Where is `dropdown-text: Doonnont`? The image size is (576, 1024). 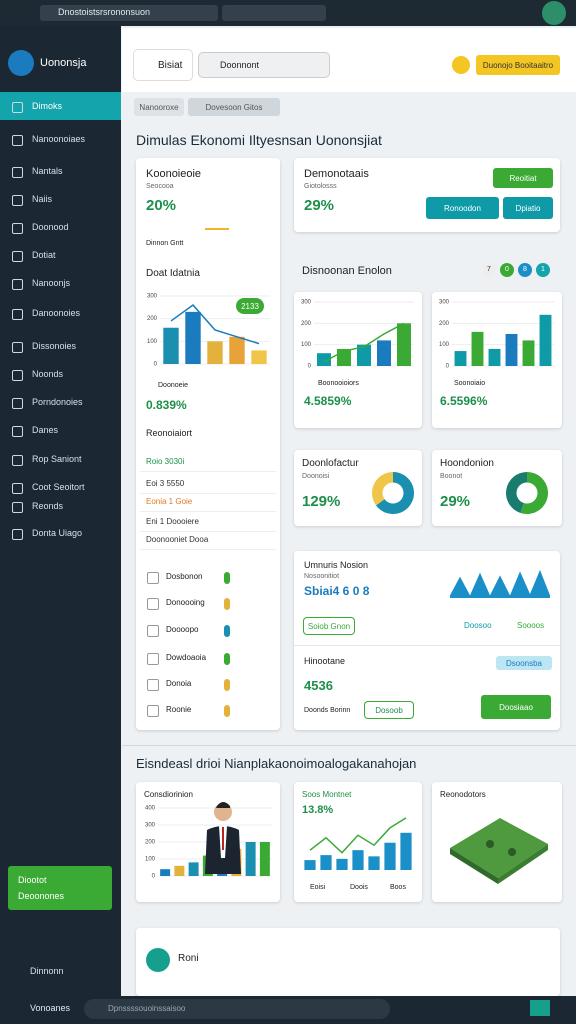 dropdown-text: Doonnont is located at coordinates (240, 65).